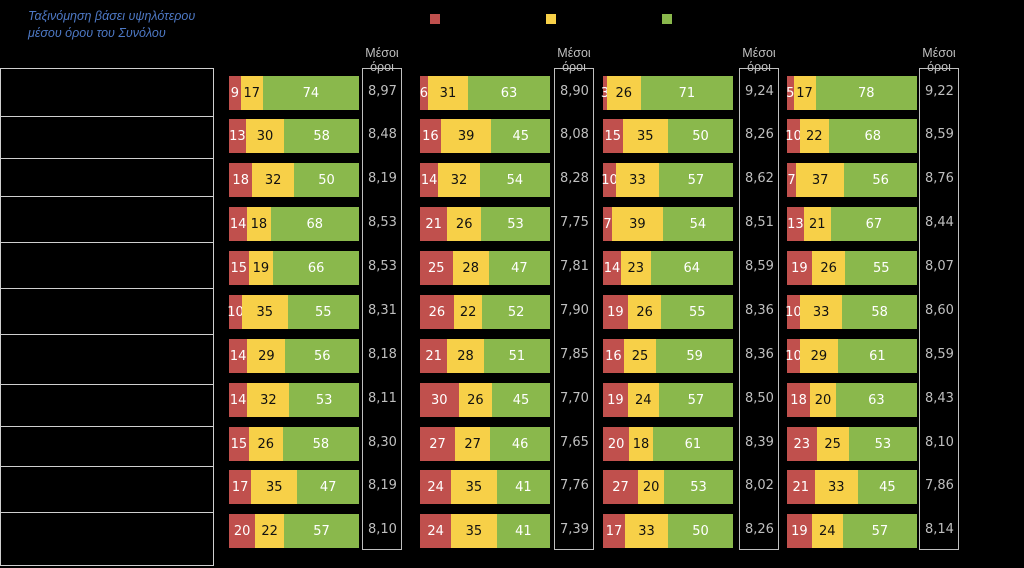  I want to click on stacked-bar: 10 29 61, so click(851, 356).